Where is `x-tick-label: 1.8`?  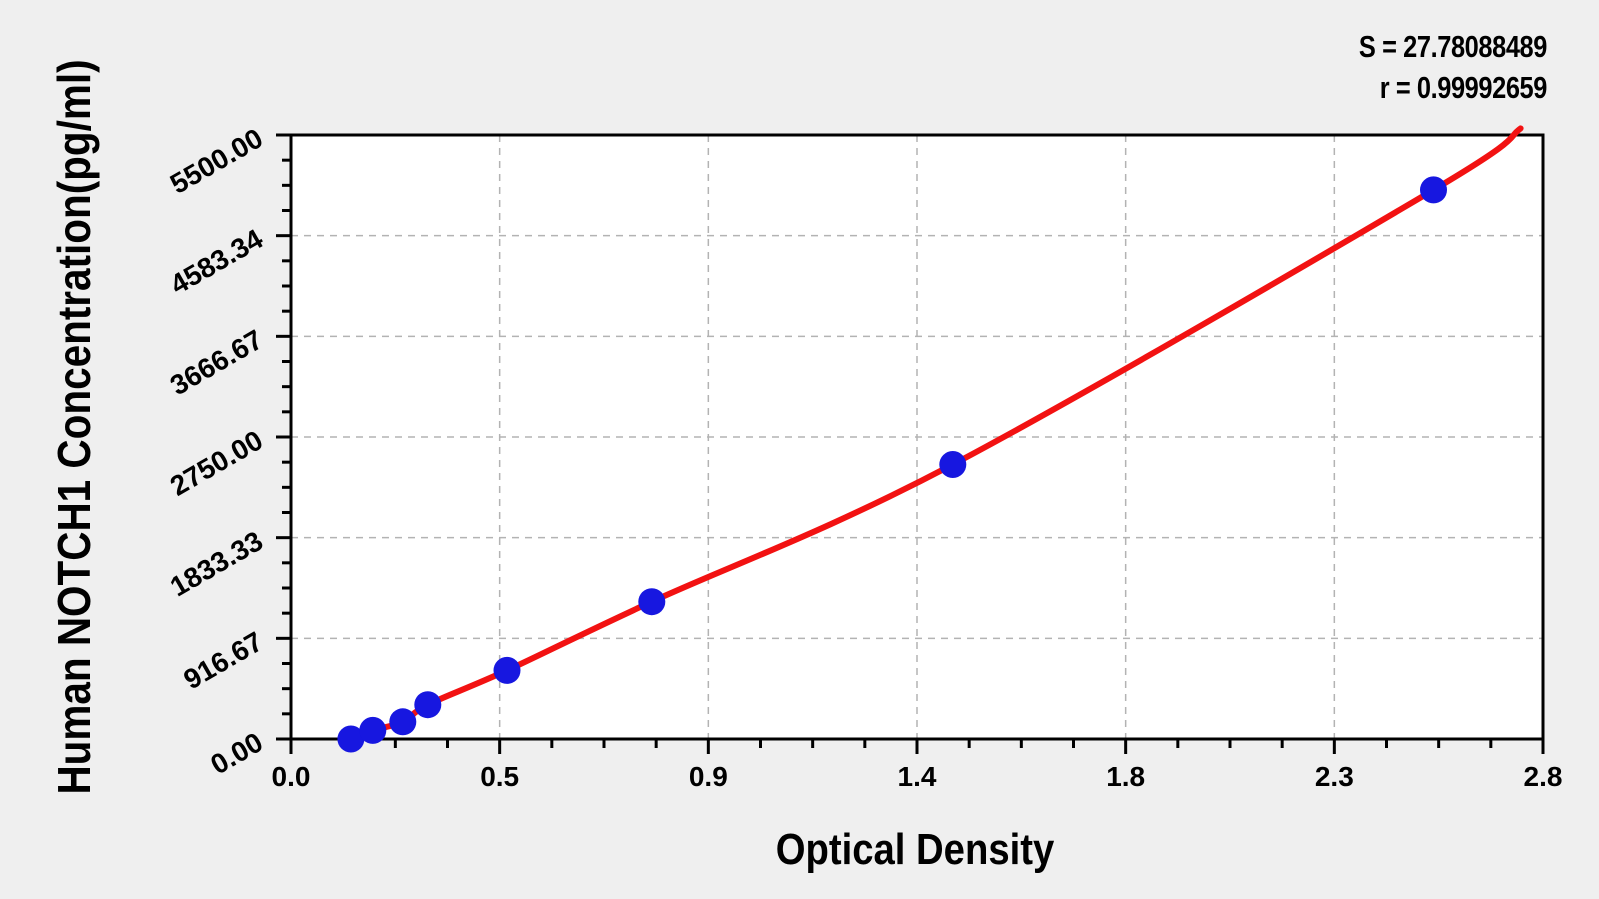 x-tick-label: 1.8 is located at coordinates (1125, 776).